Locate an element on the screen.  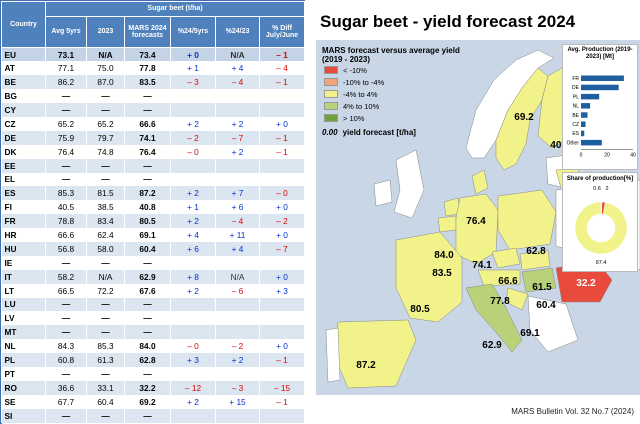
table-cell: – 2 is located at coordinates (282, 221).